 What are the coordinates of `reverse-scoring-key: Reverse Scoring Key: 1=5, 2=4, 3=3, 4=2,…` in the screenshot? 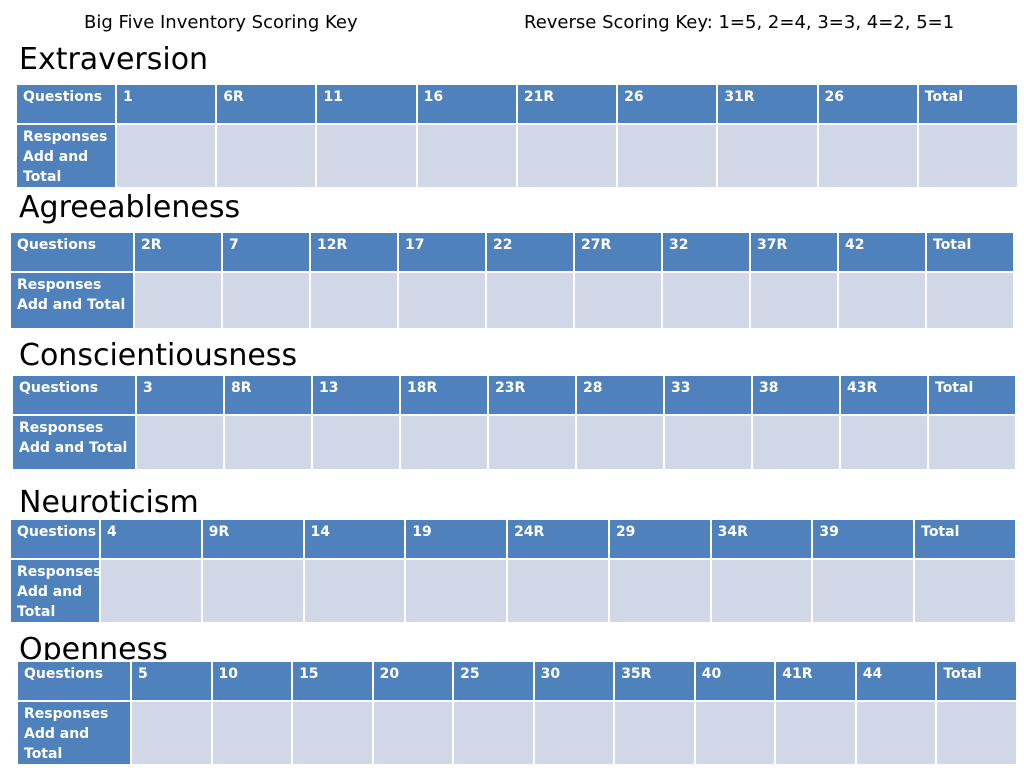 It's located at (739, 22).